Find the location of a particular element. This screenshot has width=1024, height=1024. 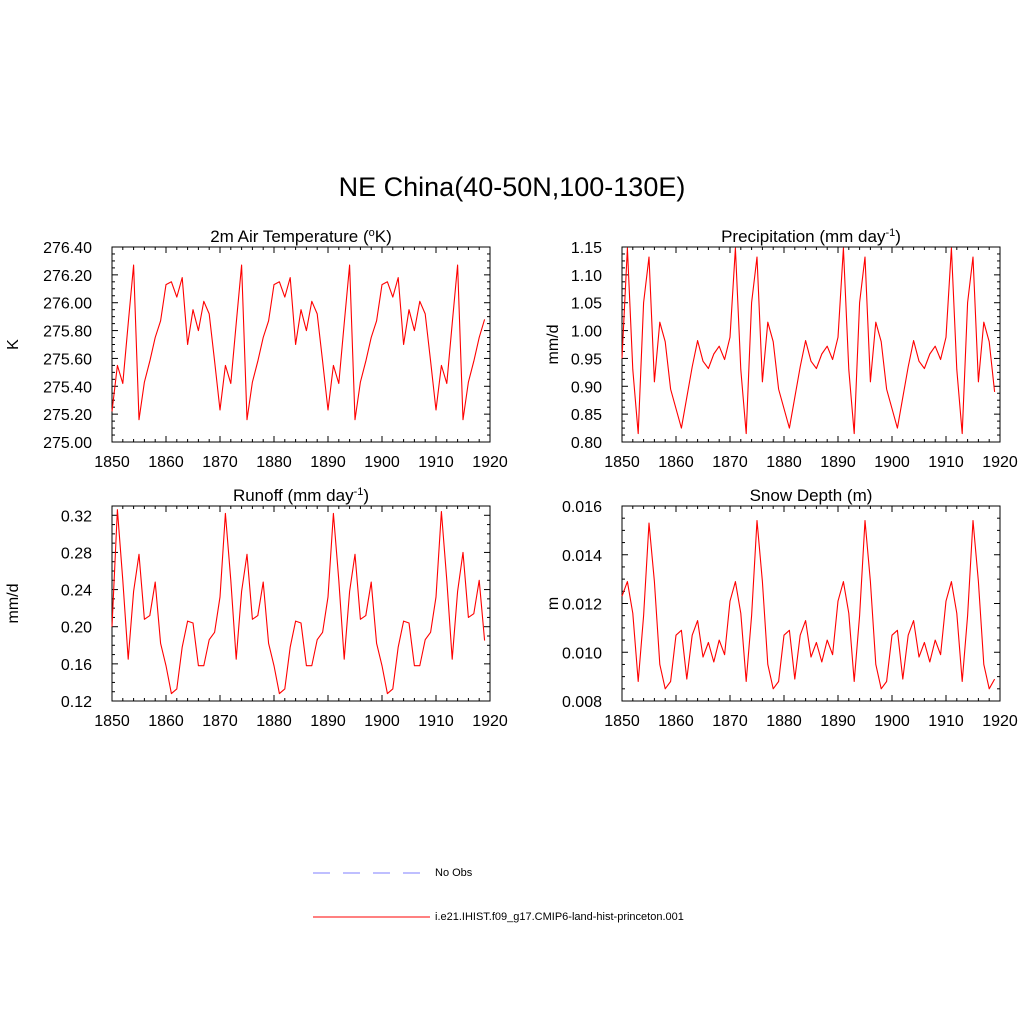

y-tick-label: 0.014 is located at coordinates (582, 556).